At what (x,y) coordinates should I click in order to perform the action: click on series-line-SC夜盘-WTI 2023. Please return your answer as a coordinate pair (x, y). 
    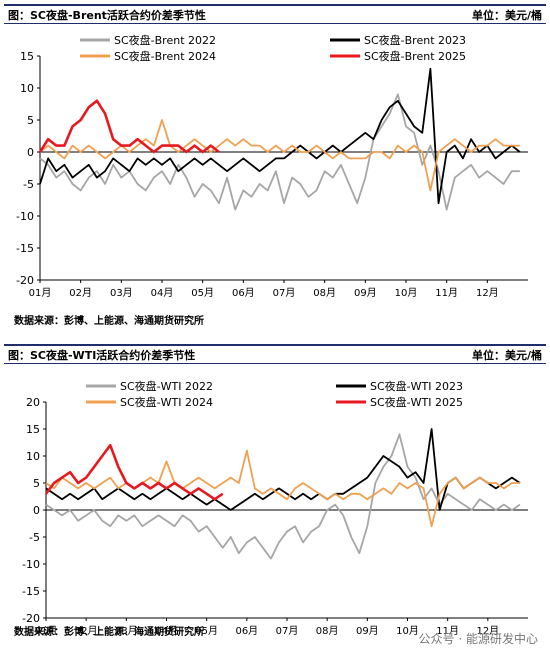
    Looking at the image, I should click on (283, 469).